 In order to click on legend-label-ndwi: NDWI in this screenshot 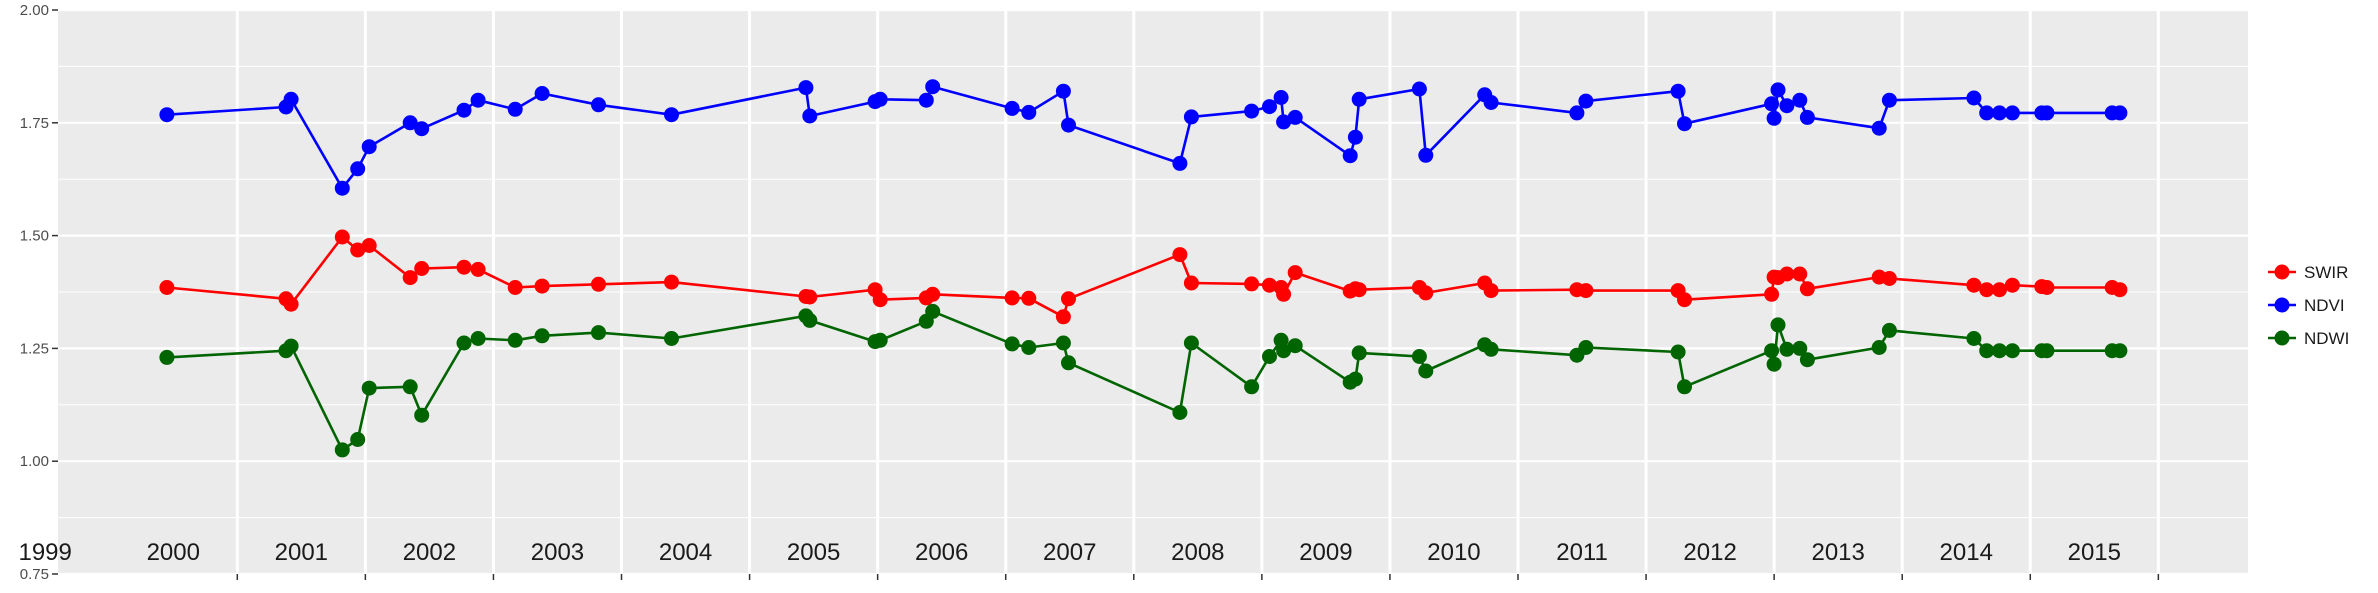, I will do `click(2326, 338)`.